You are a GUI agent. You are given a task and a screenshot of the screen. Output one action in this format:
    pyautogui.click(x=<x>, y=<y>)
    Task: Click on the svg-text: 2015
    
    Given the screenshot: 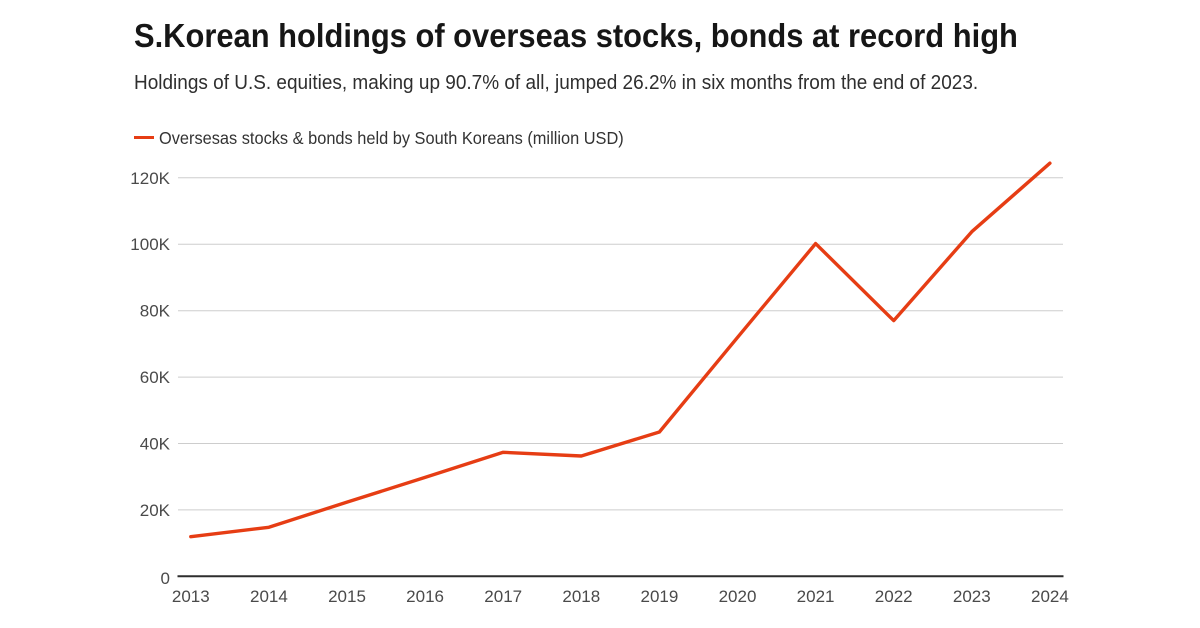 What is the action you would take?
    pyautogui.click(x=347, y=596)
    